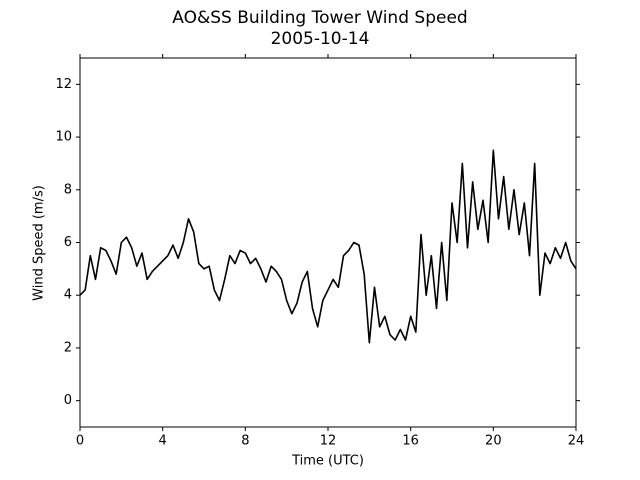  I want to click on y-tick-label: 2, so click(68, 347).